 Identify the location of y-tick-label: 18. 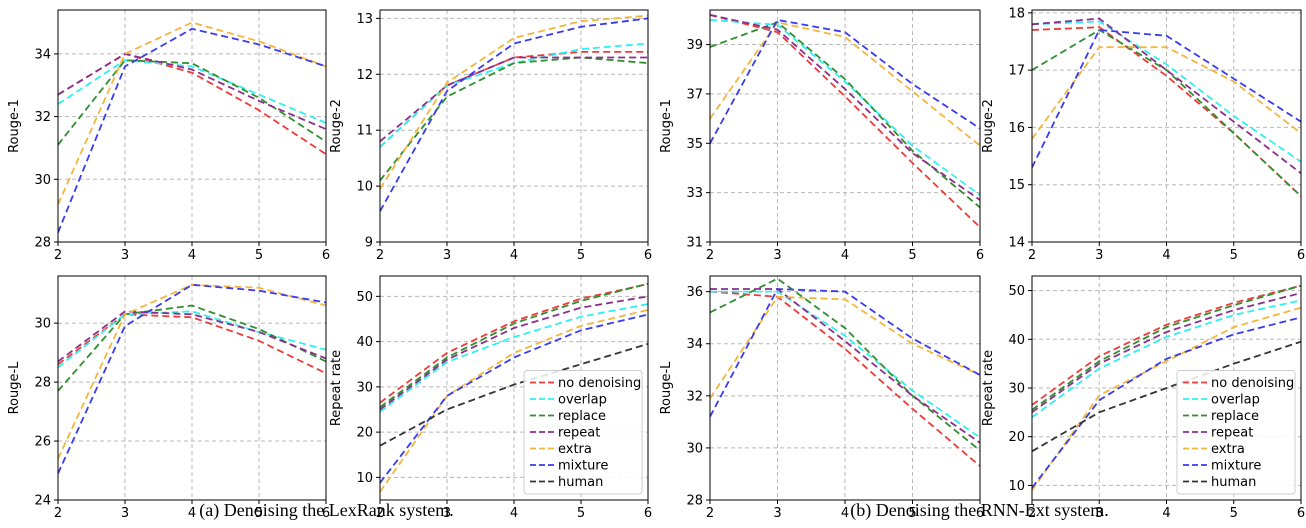
(1016, 13).